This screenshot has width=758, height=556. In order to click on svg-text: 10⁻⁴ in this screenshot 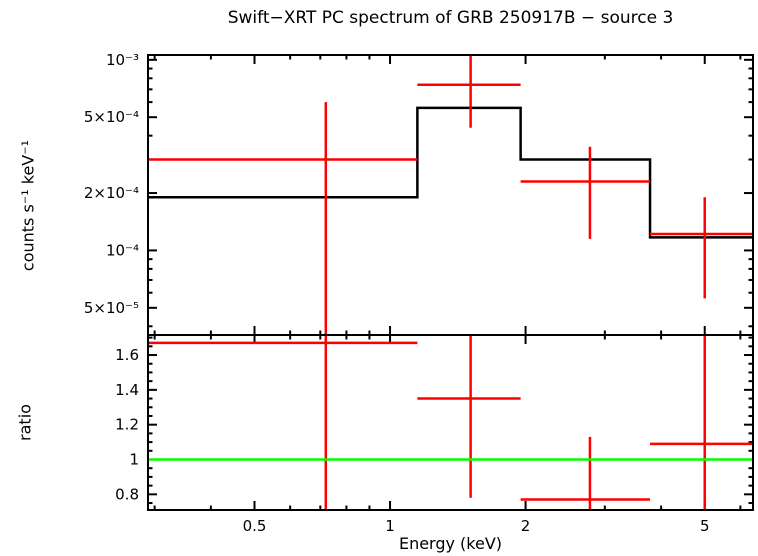, I will do `click(122, 250)`.